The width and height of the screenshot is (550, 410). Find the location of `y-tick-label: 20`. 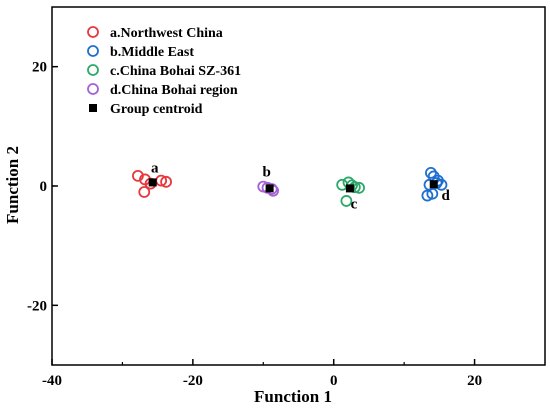

y-tick-label: 20 is located at coordinates (39, 68).